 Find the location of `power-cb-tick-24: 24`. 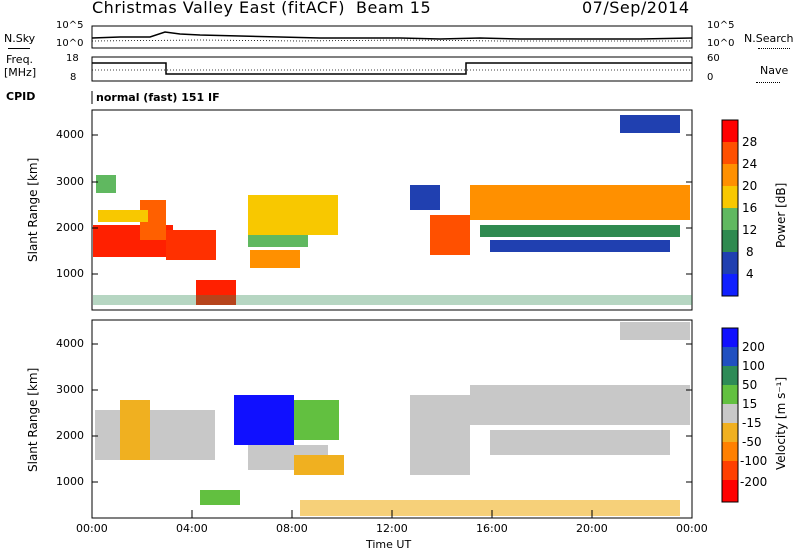

power-cb-tick-24: 24 is located at coordinates (750, 164).